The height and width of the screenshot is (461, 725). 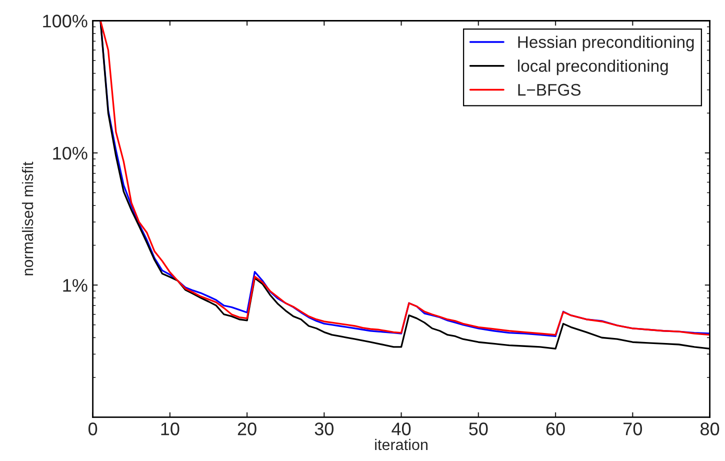 What do you see at coordinates (478, 429) in the screenshot?
I see `x-tick-label: 50` at bounding box center [478, 429].